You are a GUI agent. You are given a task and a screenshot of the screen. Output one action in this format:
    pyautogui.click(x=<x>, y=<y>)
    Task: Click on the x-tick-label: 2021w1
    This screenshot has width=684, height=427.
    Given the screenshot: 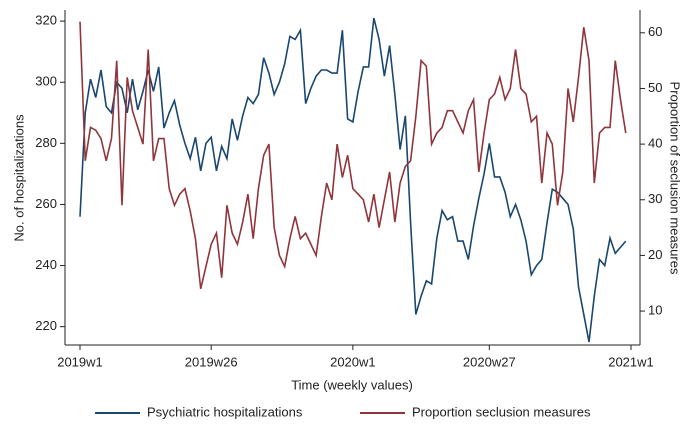 What is the action you would take?
    pyautogui.click(x=631, y=361)
    